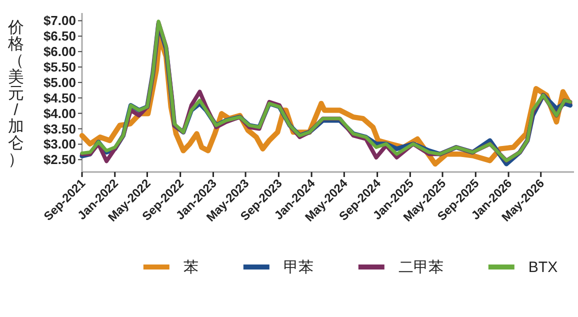 Image resolution: width=578 pixels, height=317 pixels. Describe the element at coordinates (16, 94) in the screenshot. I see `y-axis-title: 价格（美元/加仑）` at that location.